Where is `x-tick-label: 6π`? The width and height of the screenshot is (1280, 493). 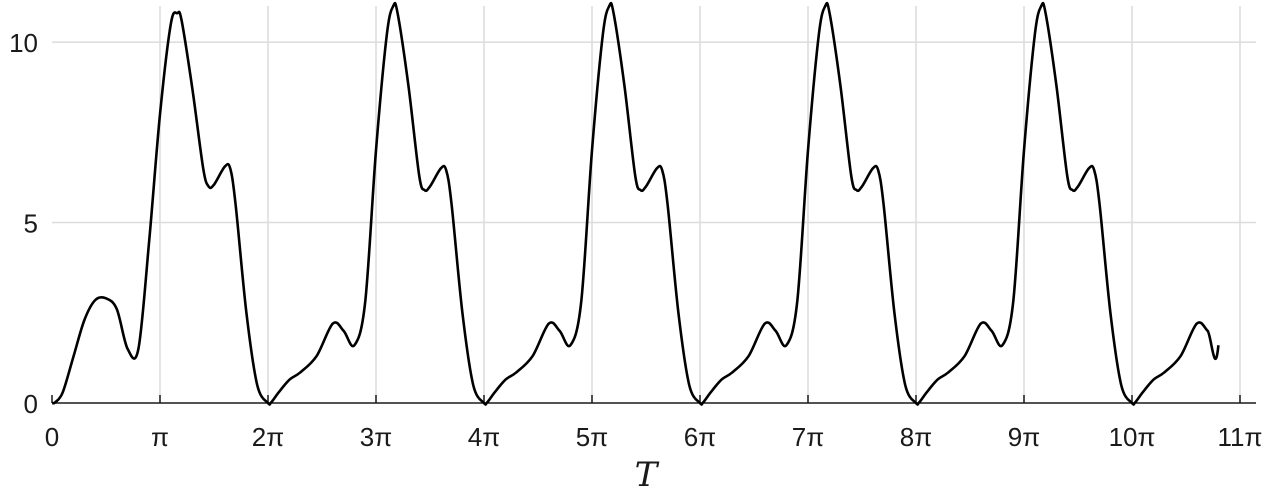
x-tick-label: 6π is located at coordinates (700, 437).